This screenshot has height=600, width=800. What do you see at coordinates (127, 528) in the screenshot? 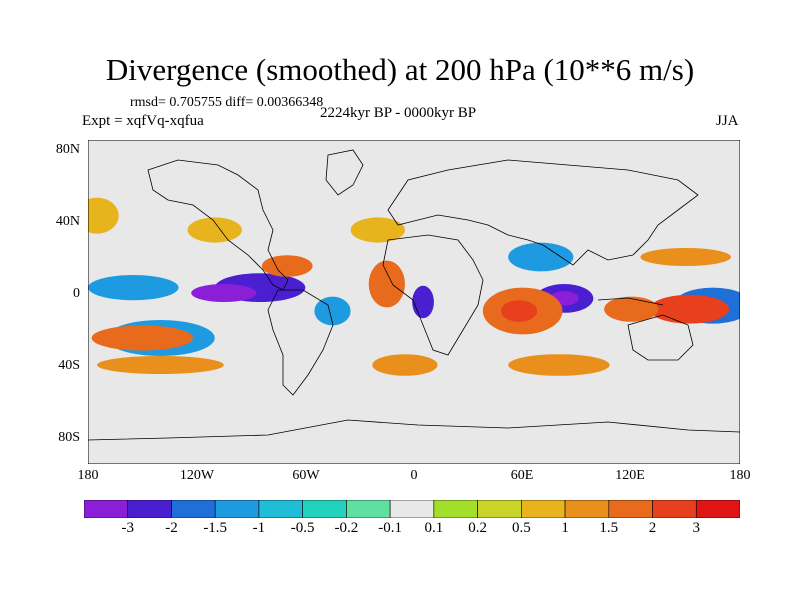
I see `colorbar-label-0: -3` at bounding box center [127, 528].